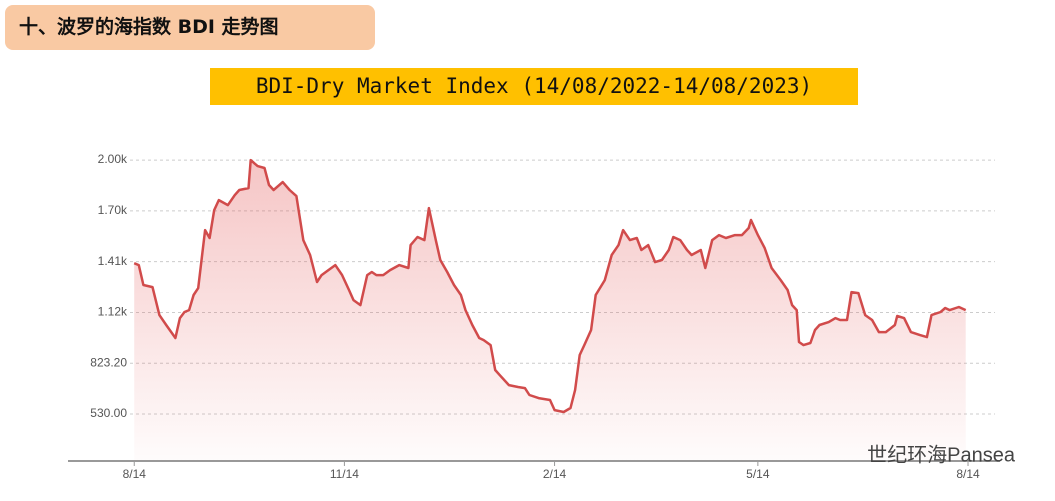  Describe the element at coordinates (758, 474) in the screenshot. I see `x-tick-label: 5/14` at that location.